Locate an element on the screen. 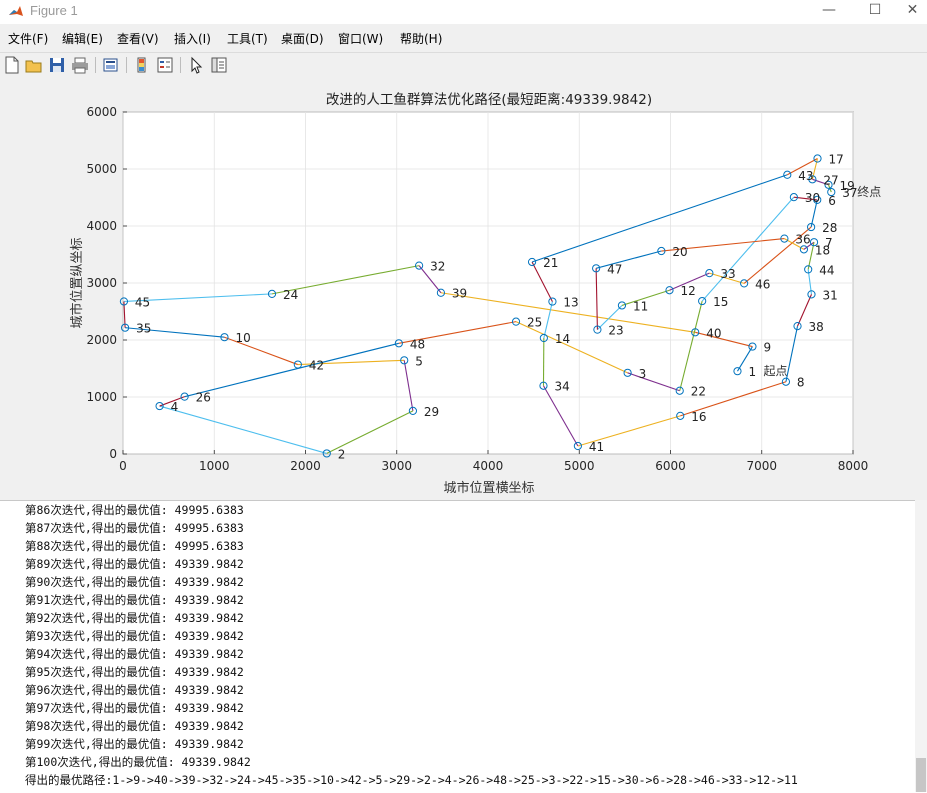  city-label: 2 is located at coordinates (342, 454).